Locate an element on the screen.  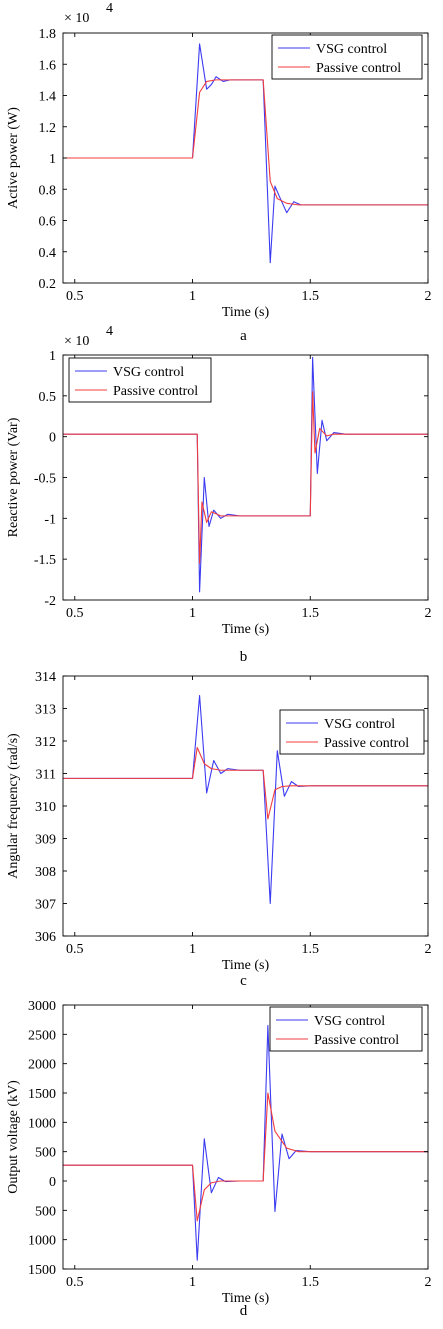
y-tick-label: 2000 is located at coordinates (42, 1065).